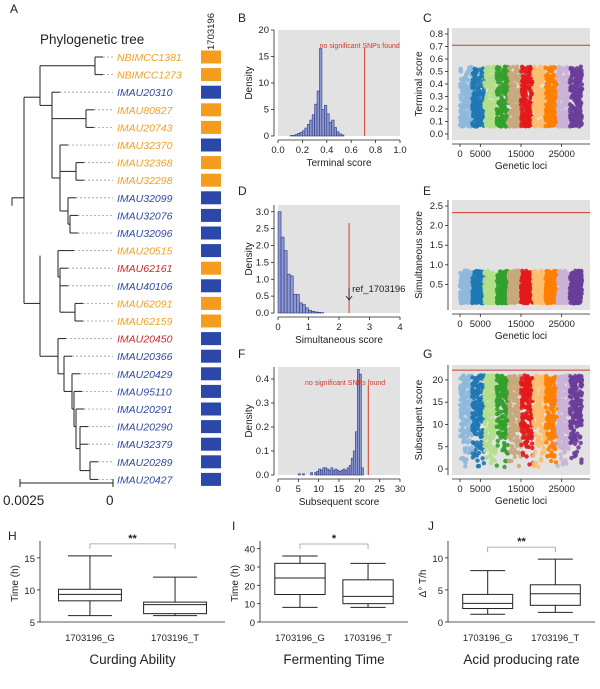 The height and width of the screenshot is (689, 600). I want to click on y-tick-label: 10, so click(263, 83).